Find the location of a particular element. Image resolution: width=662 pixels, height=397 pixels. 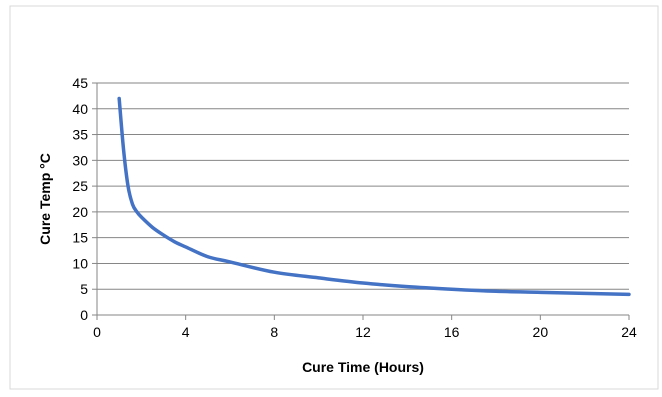

y-tick-label-5: 5 is located at coordinates (84, 289).